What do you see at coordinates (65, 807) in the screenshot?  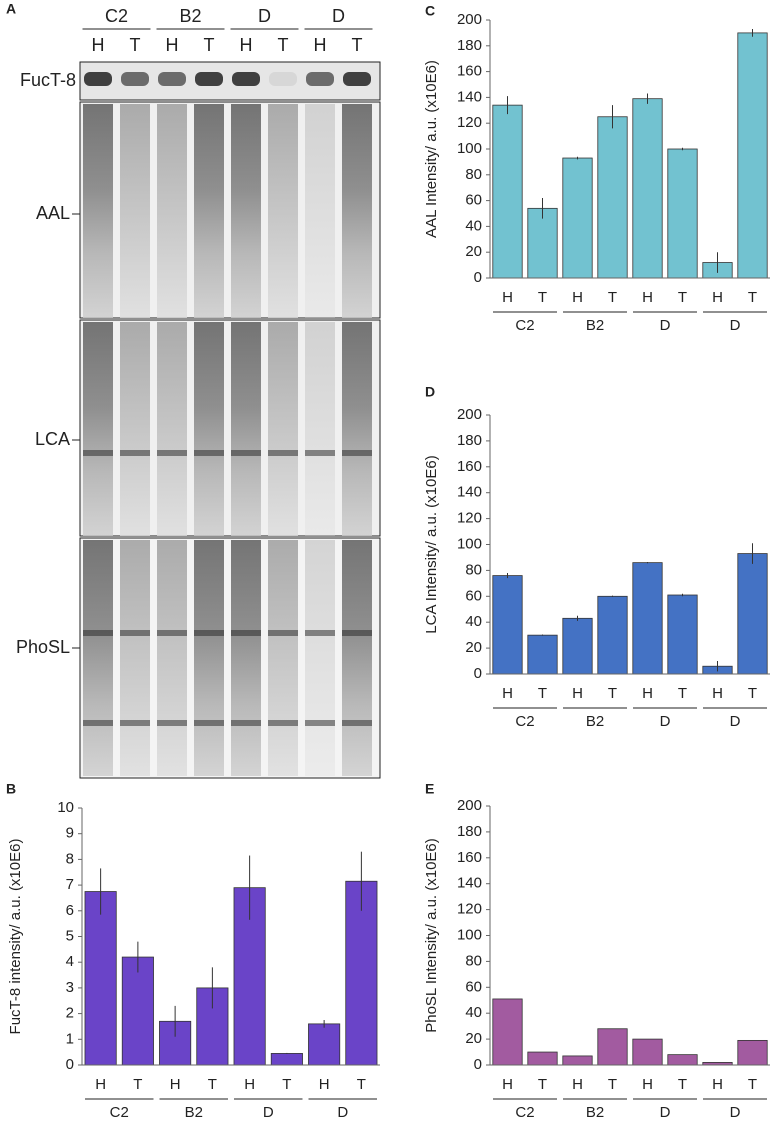 I see `y-tick-label: 10` at bounding box center [65, 807].